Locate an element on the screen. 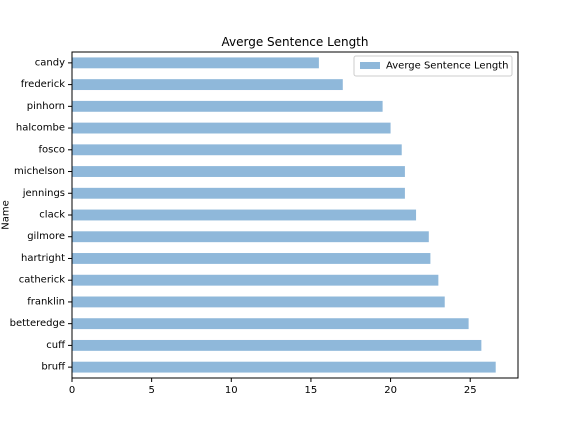  legend-swatch is located at coordinates (370, 65).